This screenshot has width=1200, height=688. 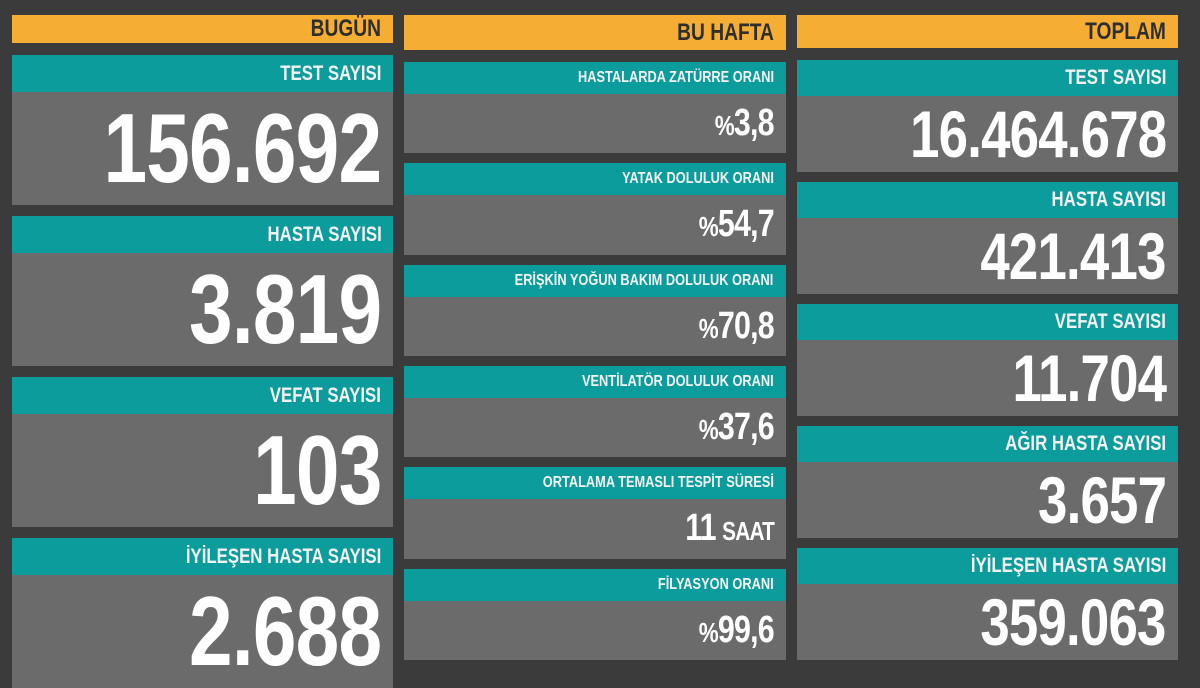 I want to click on stat-label: FİLYASYON ORANI, so click(x=715, y=584).